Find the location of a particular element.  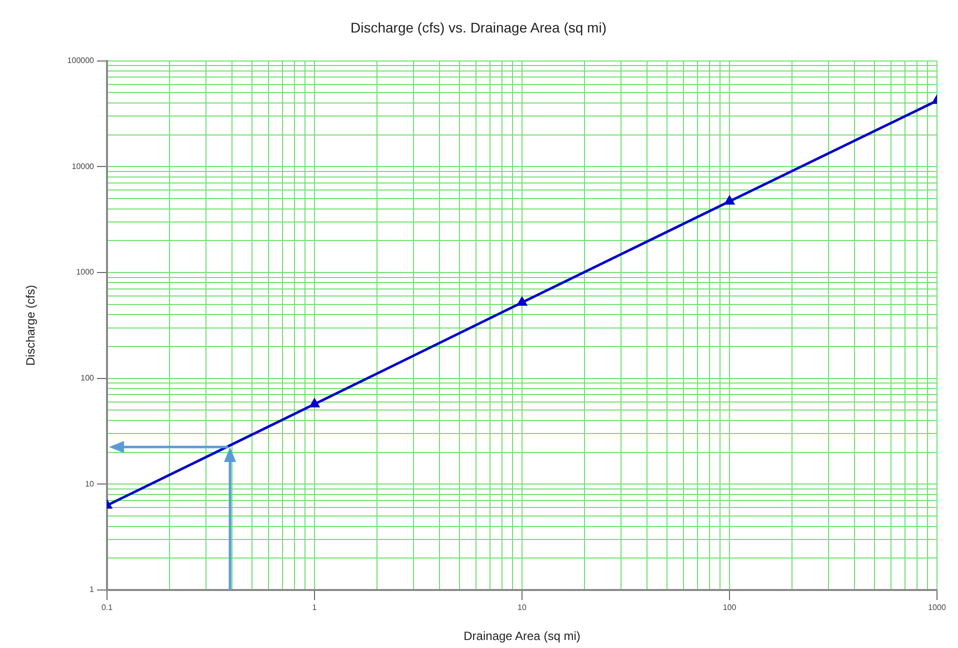

x-tick-label: 0.1 is located at coordinates (107, 607).